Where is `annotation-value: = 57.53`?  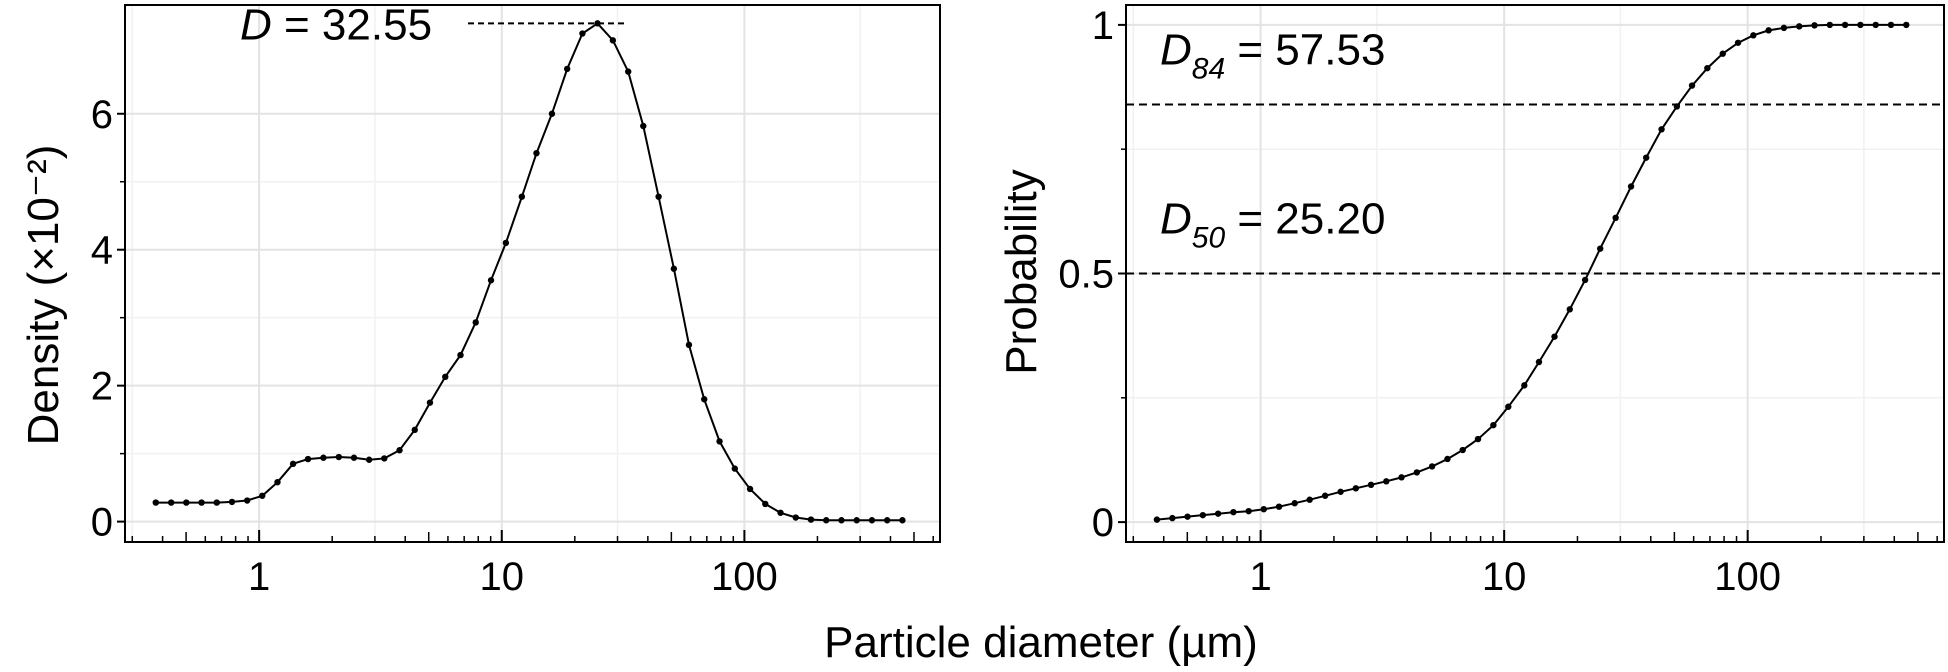
annotation-value: = 57.53 is located at coordinates (1305, 49).